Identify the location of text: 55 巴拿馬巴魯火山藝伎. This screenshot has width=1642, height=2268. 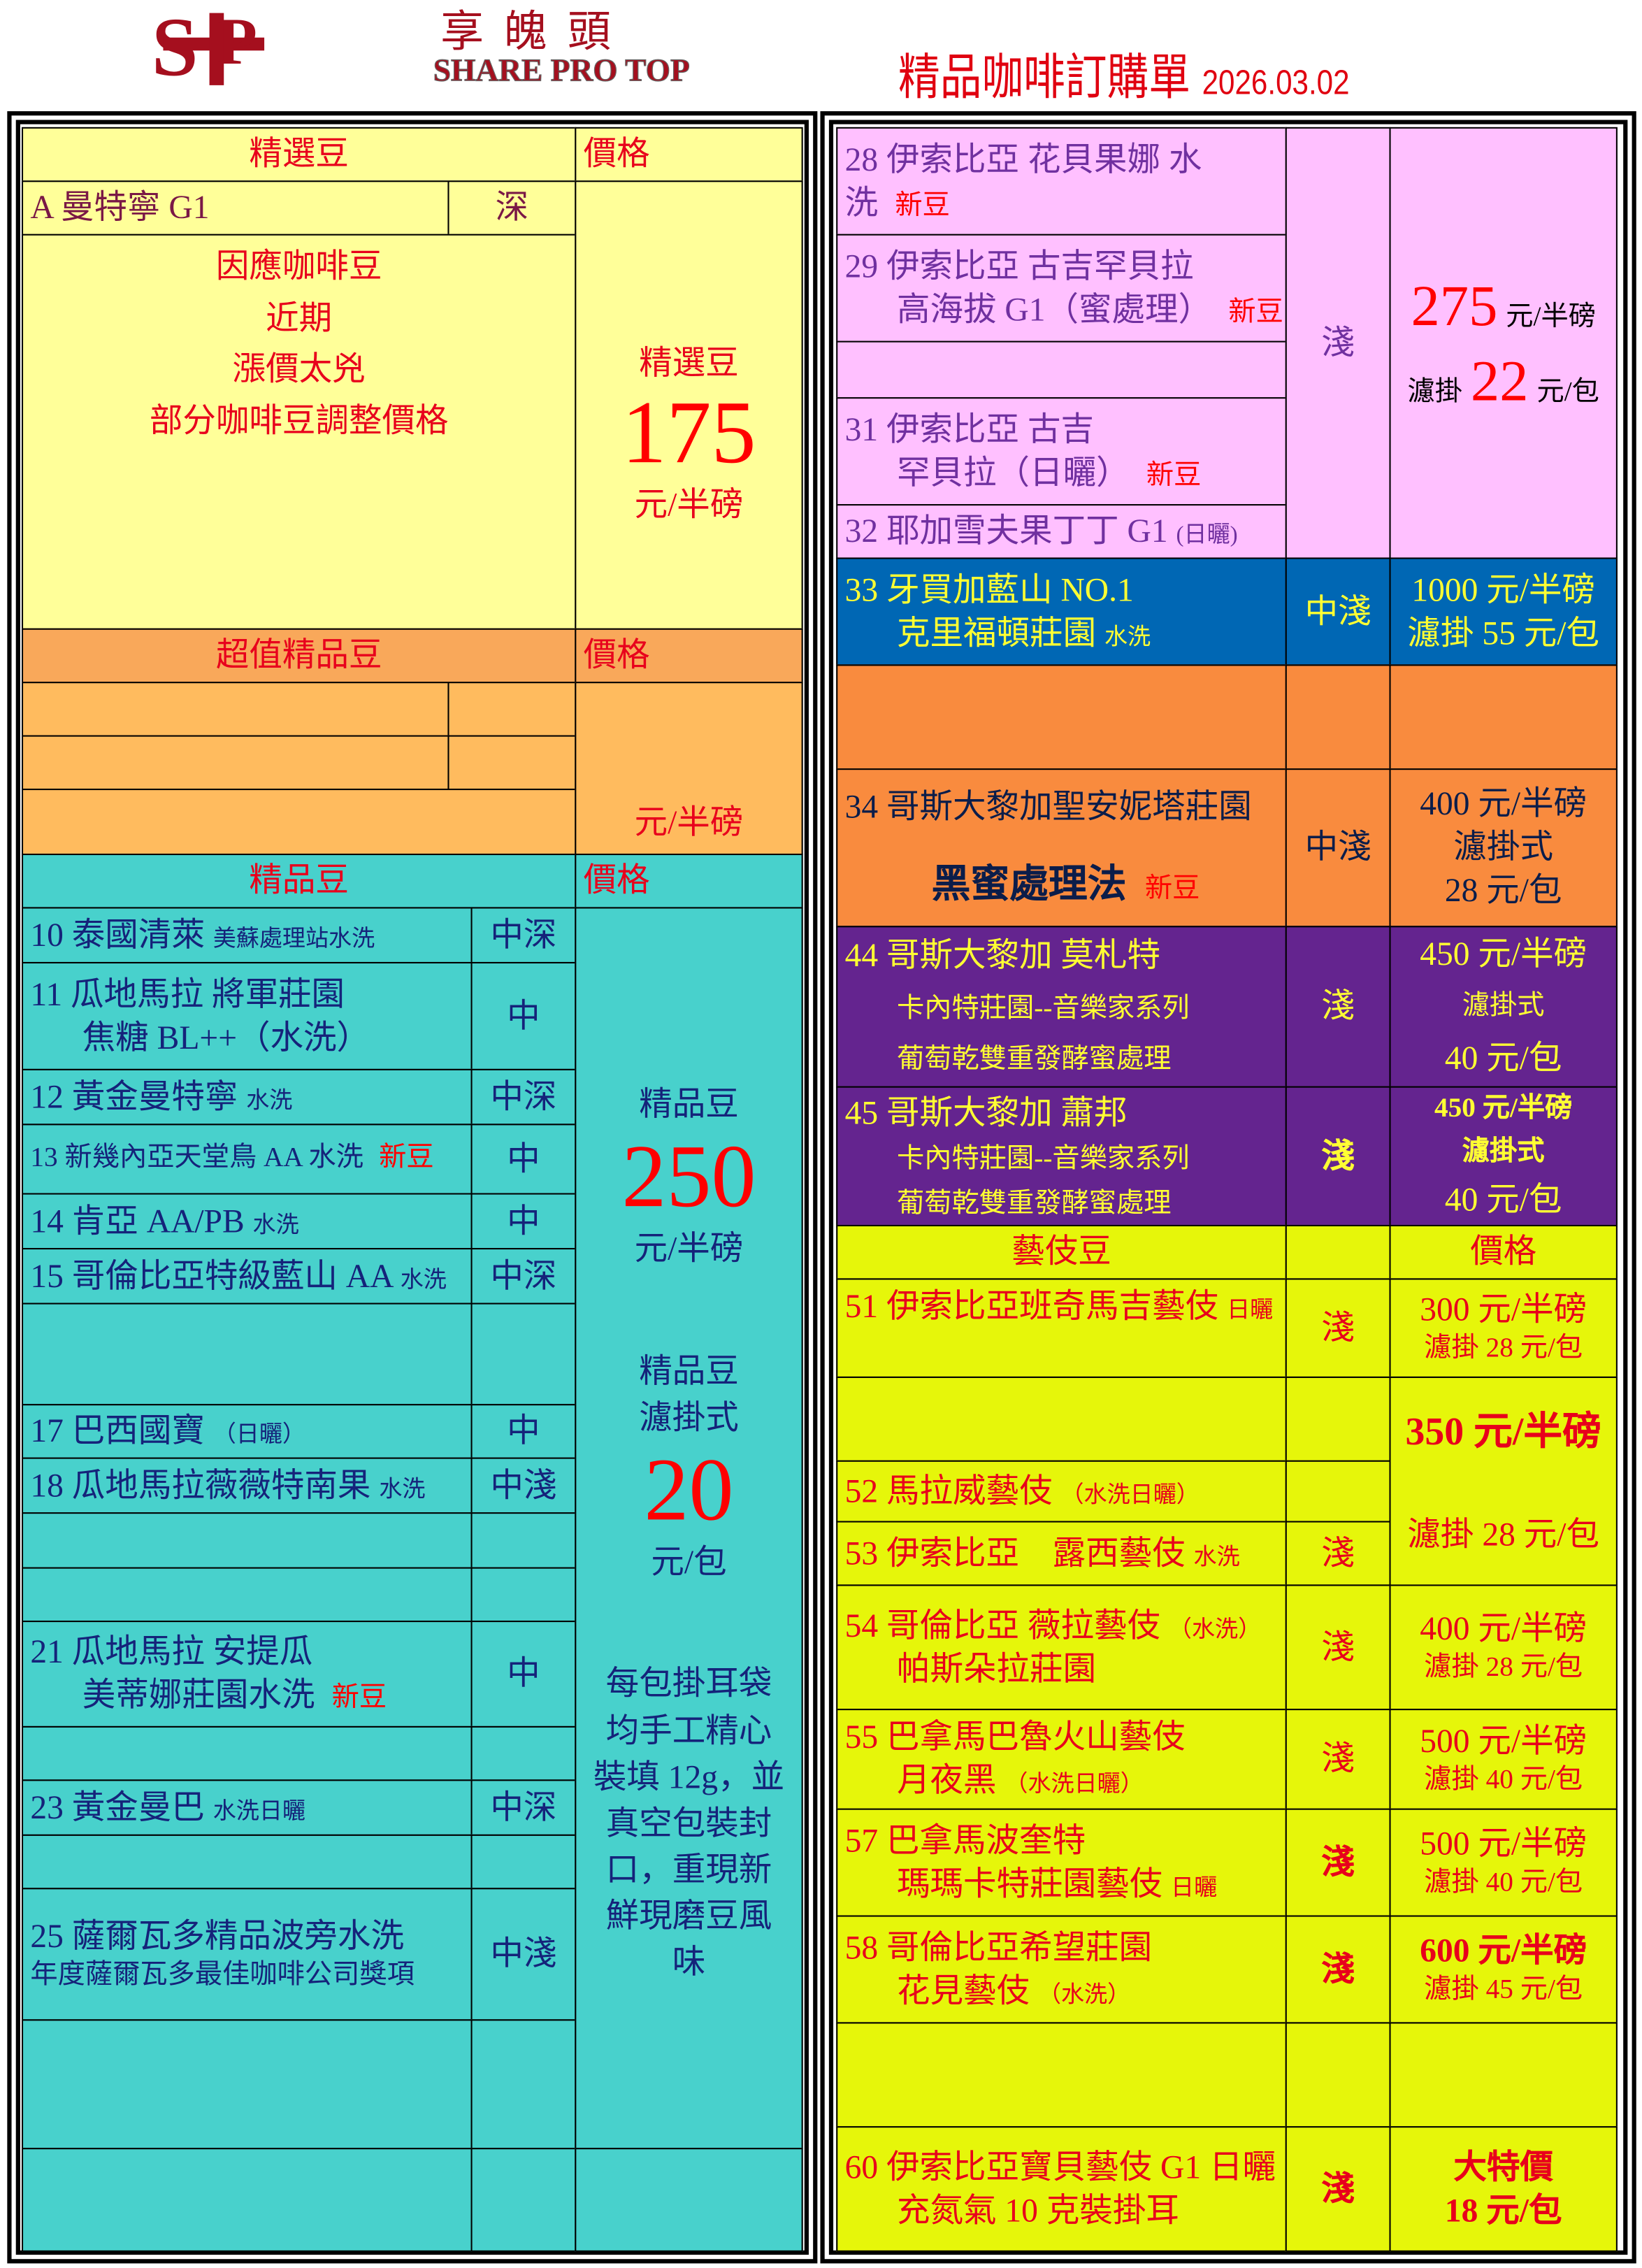
(1015, 1737).